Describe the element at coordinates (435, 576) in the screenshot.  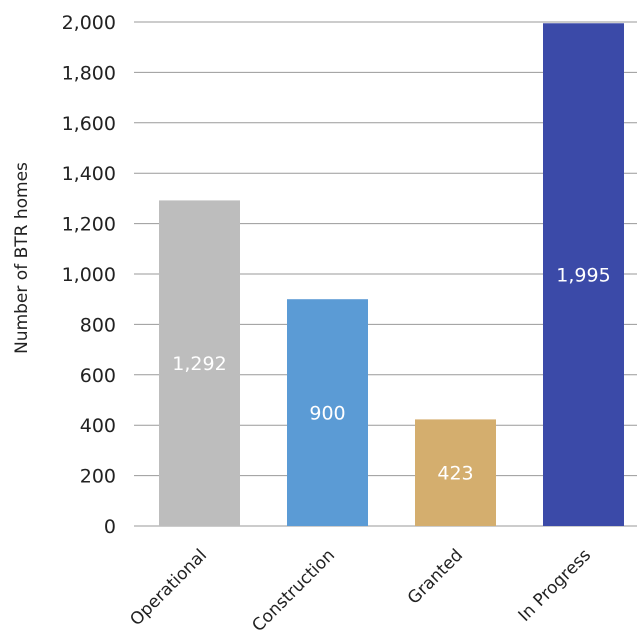
I see `category-label: Granted` at that location.